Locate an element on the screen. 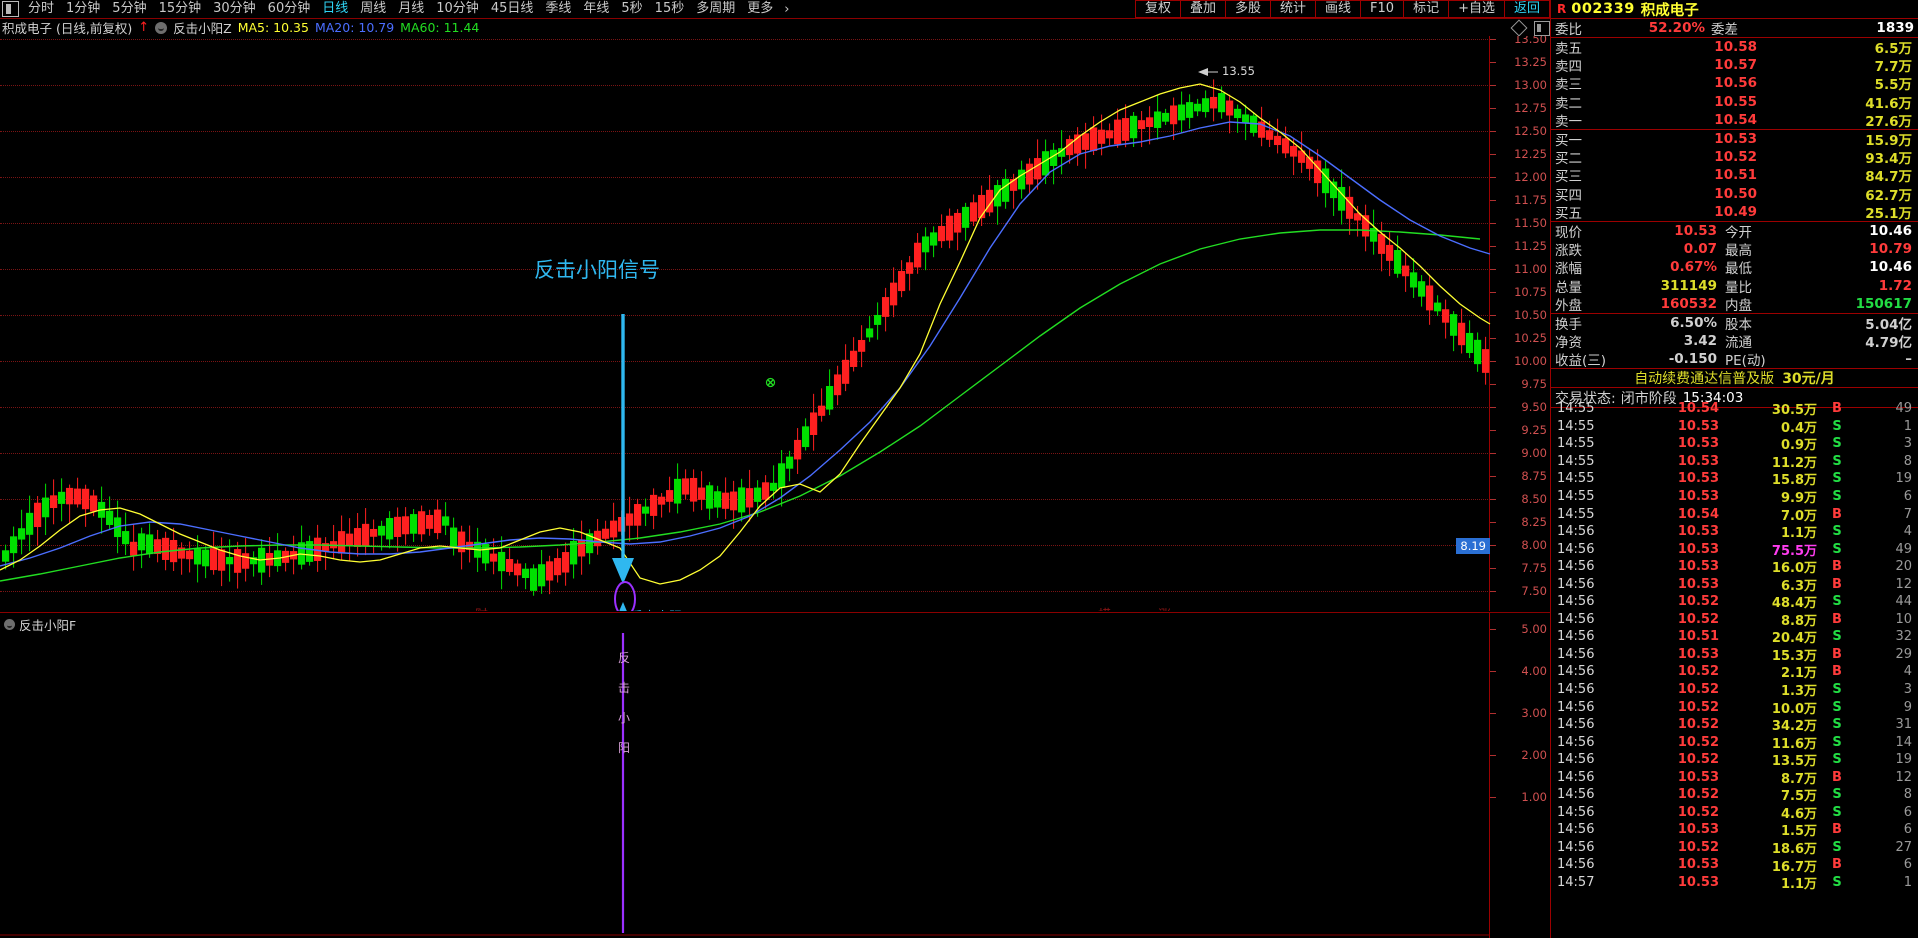  panel-toggle-icon is located at coordinates (10, 9).